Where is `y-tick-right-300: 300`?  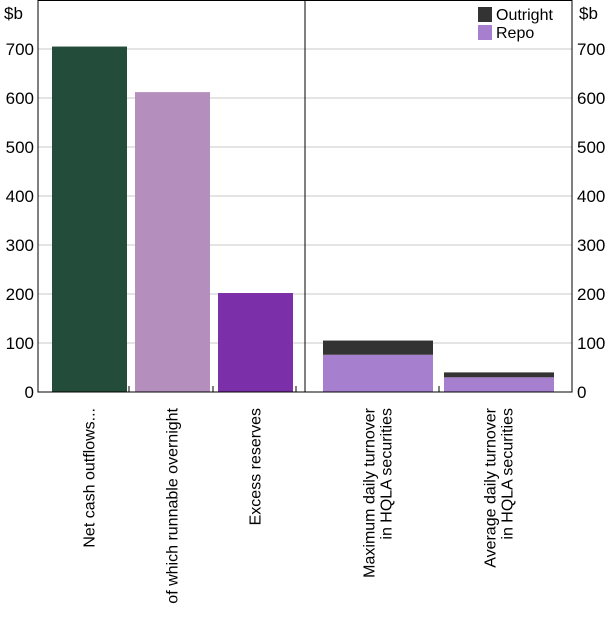
y-tick-right-300: 300 is located at coordinates (591, 245).